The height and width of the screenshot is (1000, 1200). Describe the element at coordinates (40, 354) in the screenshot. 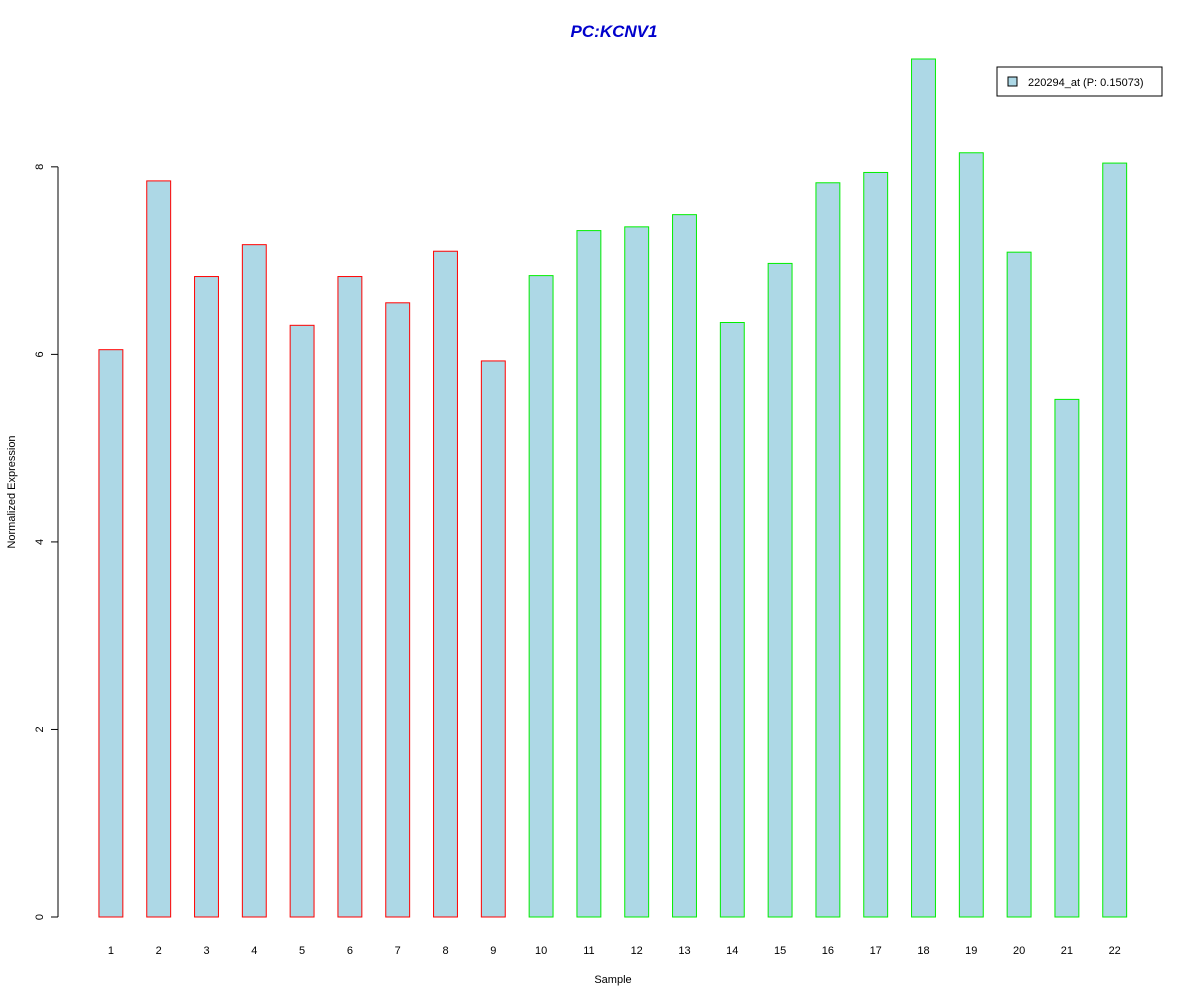

I see `y-tick-label: 6` at that location.